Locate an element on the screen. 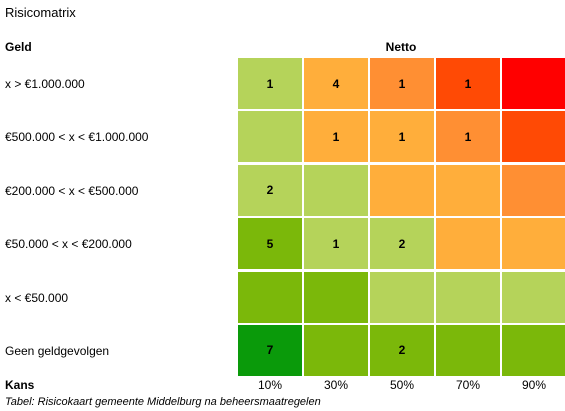 The height and width of the screenshot is (411, 565). matrix-cell: 5 is located at coordinates (270, 244).